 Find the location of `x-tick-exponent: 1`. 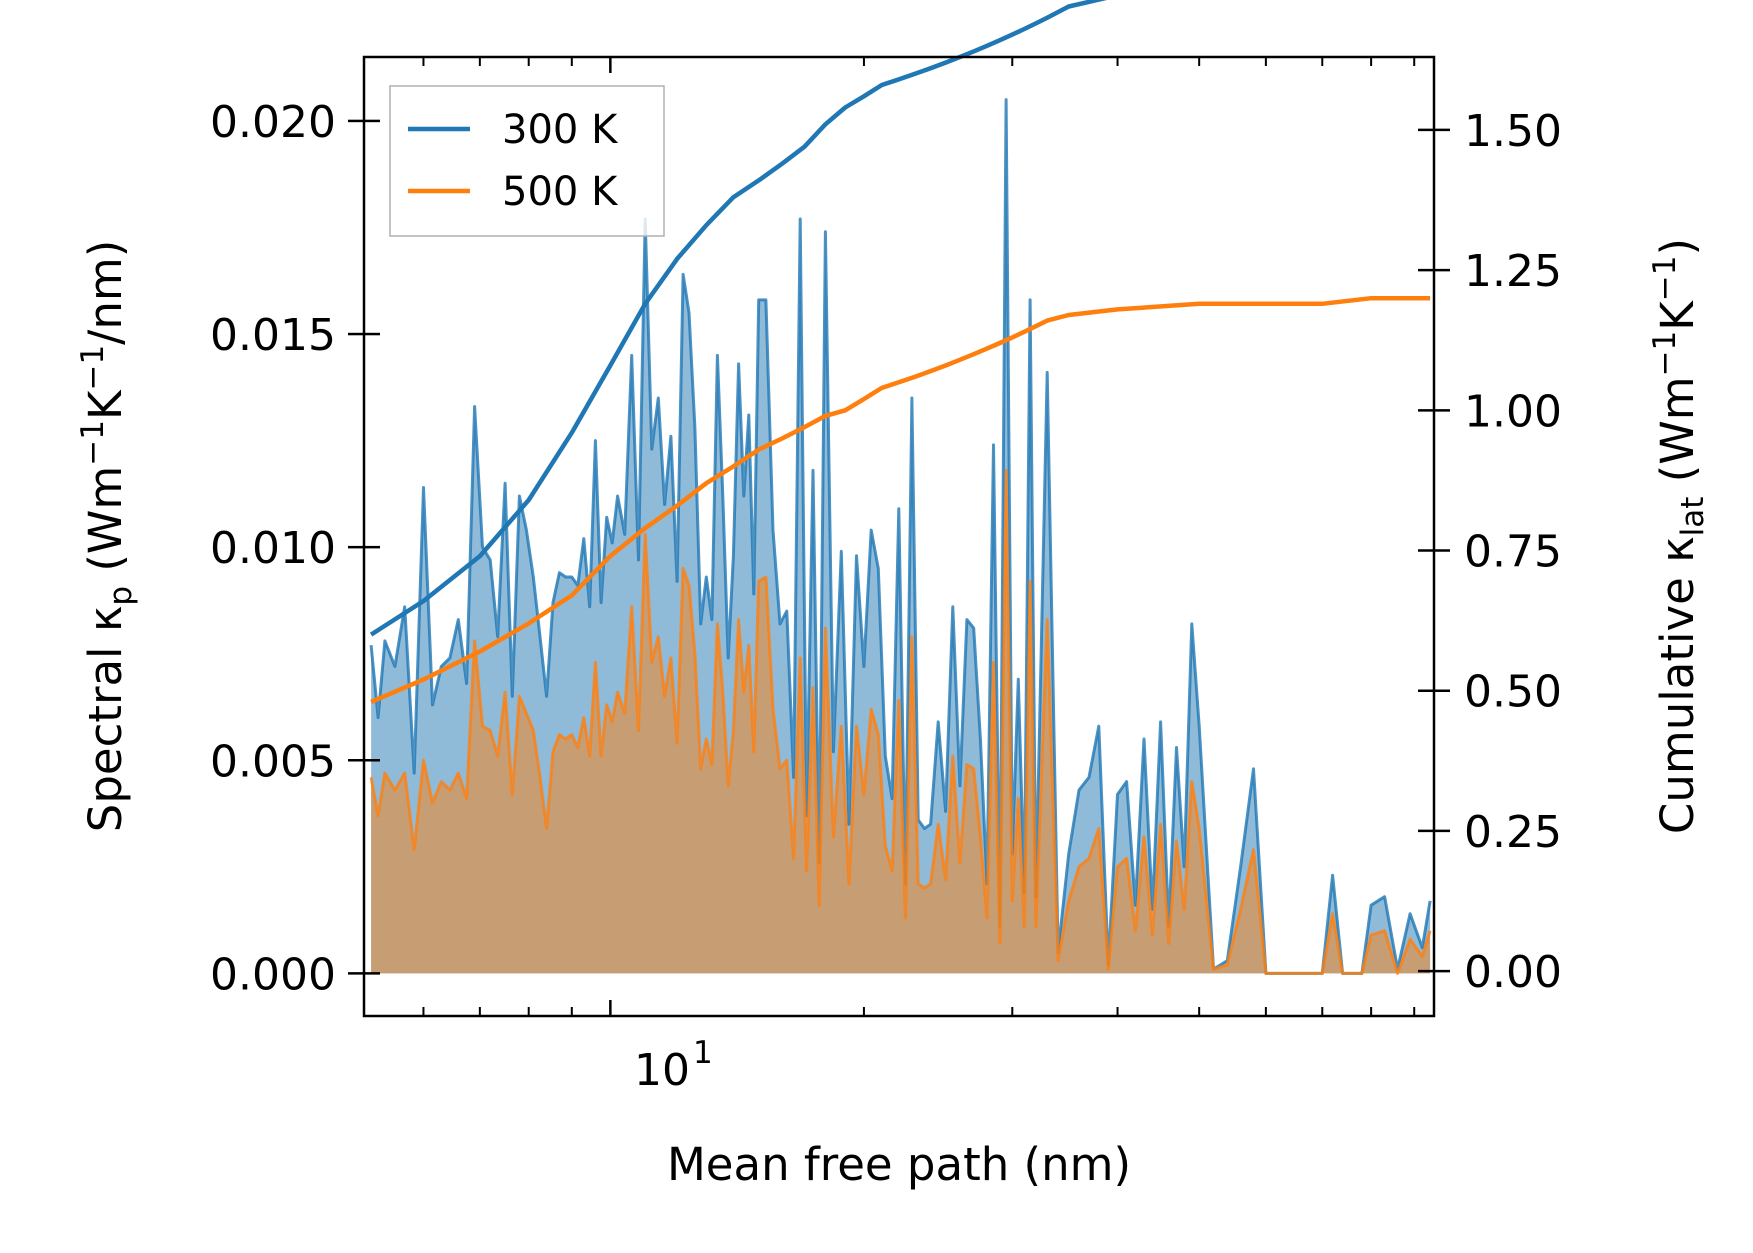

x-tick-exponent: 1 is located at coordinates (703, 1053).